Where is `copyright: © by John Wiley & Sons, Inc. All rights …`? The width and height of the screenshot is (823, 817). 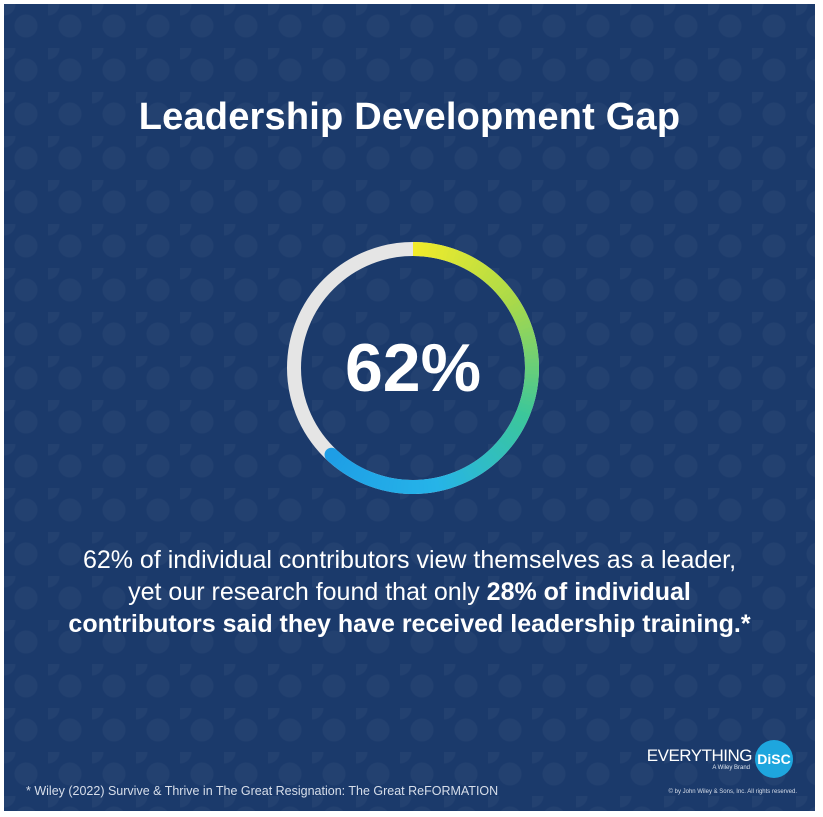
copyright: © by John Wiley & Sons, Inc. All rights … is located at coordinates (732, 792).